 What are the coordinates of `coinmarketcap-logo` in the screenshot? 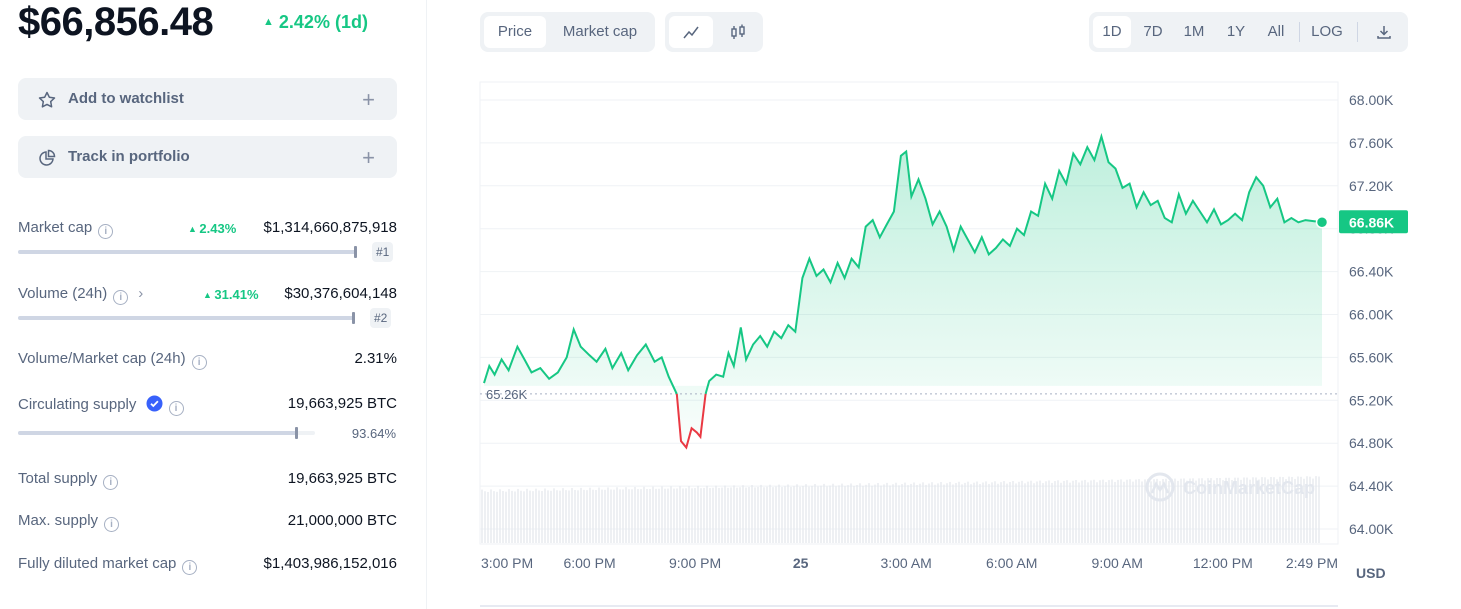 It's located at (1160, 487).